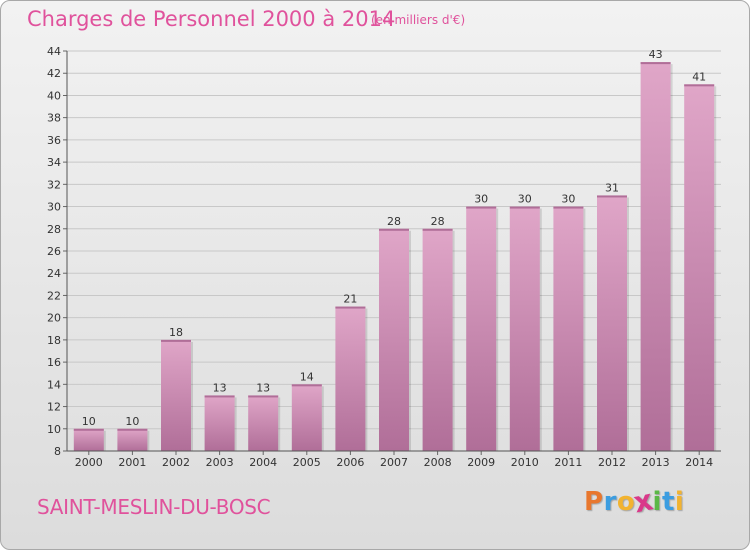 Image resolution: width=750 pixels, height=550 pixels. What do you see at coordinates (54, 95) in the screenshot?
I see `y-tick-label: 40` at bounding box center [54, 95].